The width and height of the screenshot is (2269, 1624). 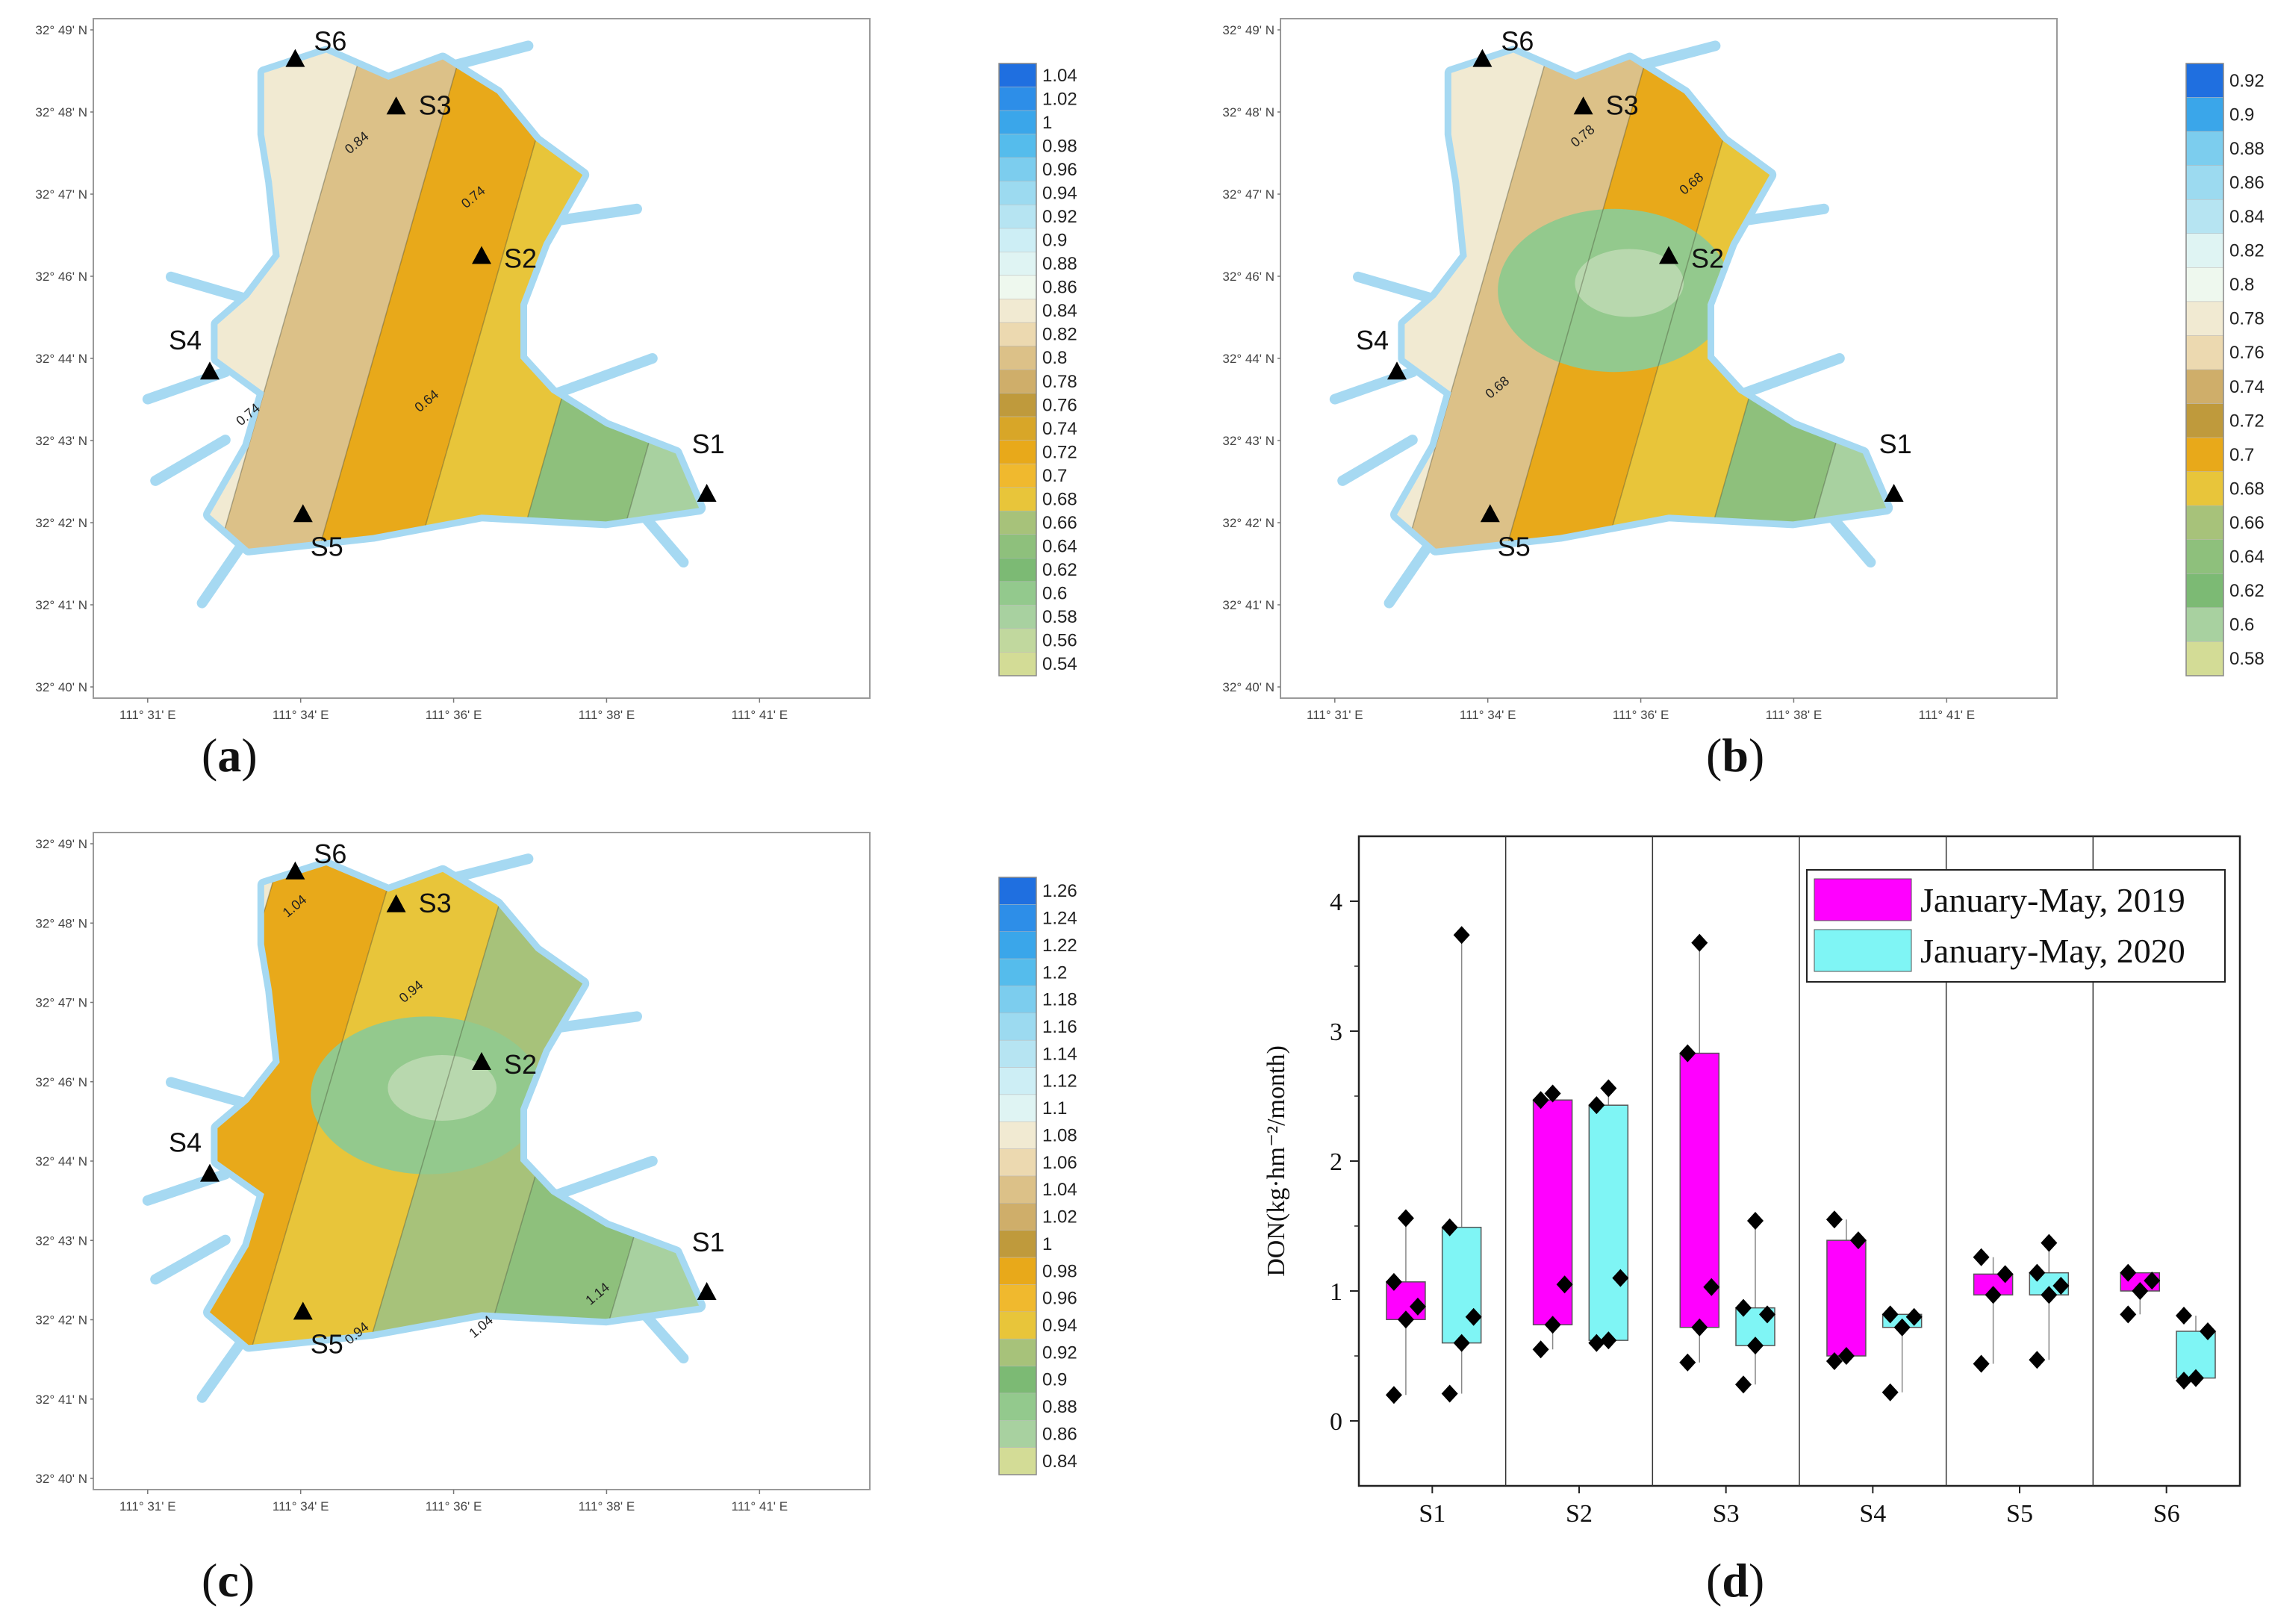 I want to click on lat-tick-label: 32° 48' N, so click(x=61, y=112).